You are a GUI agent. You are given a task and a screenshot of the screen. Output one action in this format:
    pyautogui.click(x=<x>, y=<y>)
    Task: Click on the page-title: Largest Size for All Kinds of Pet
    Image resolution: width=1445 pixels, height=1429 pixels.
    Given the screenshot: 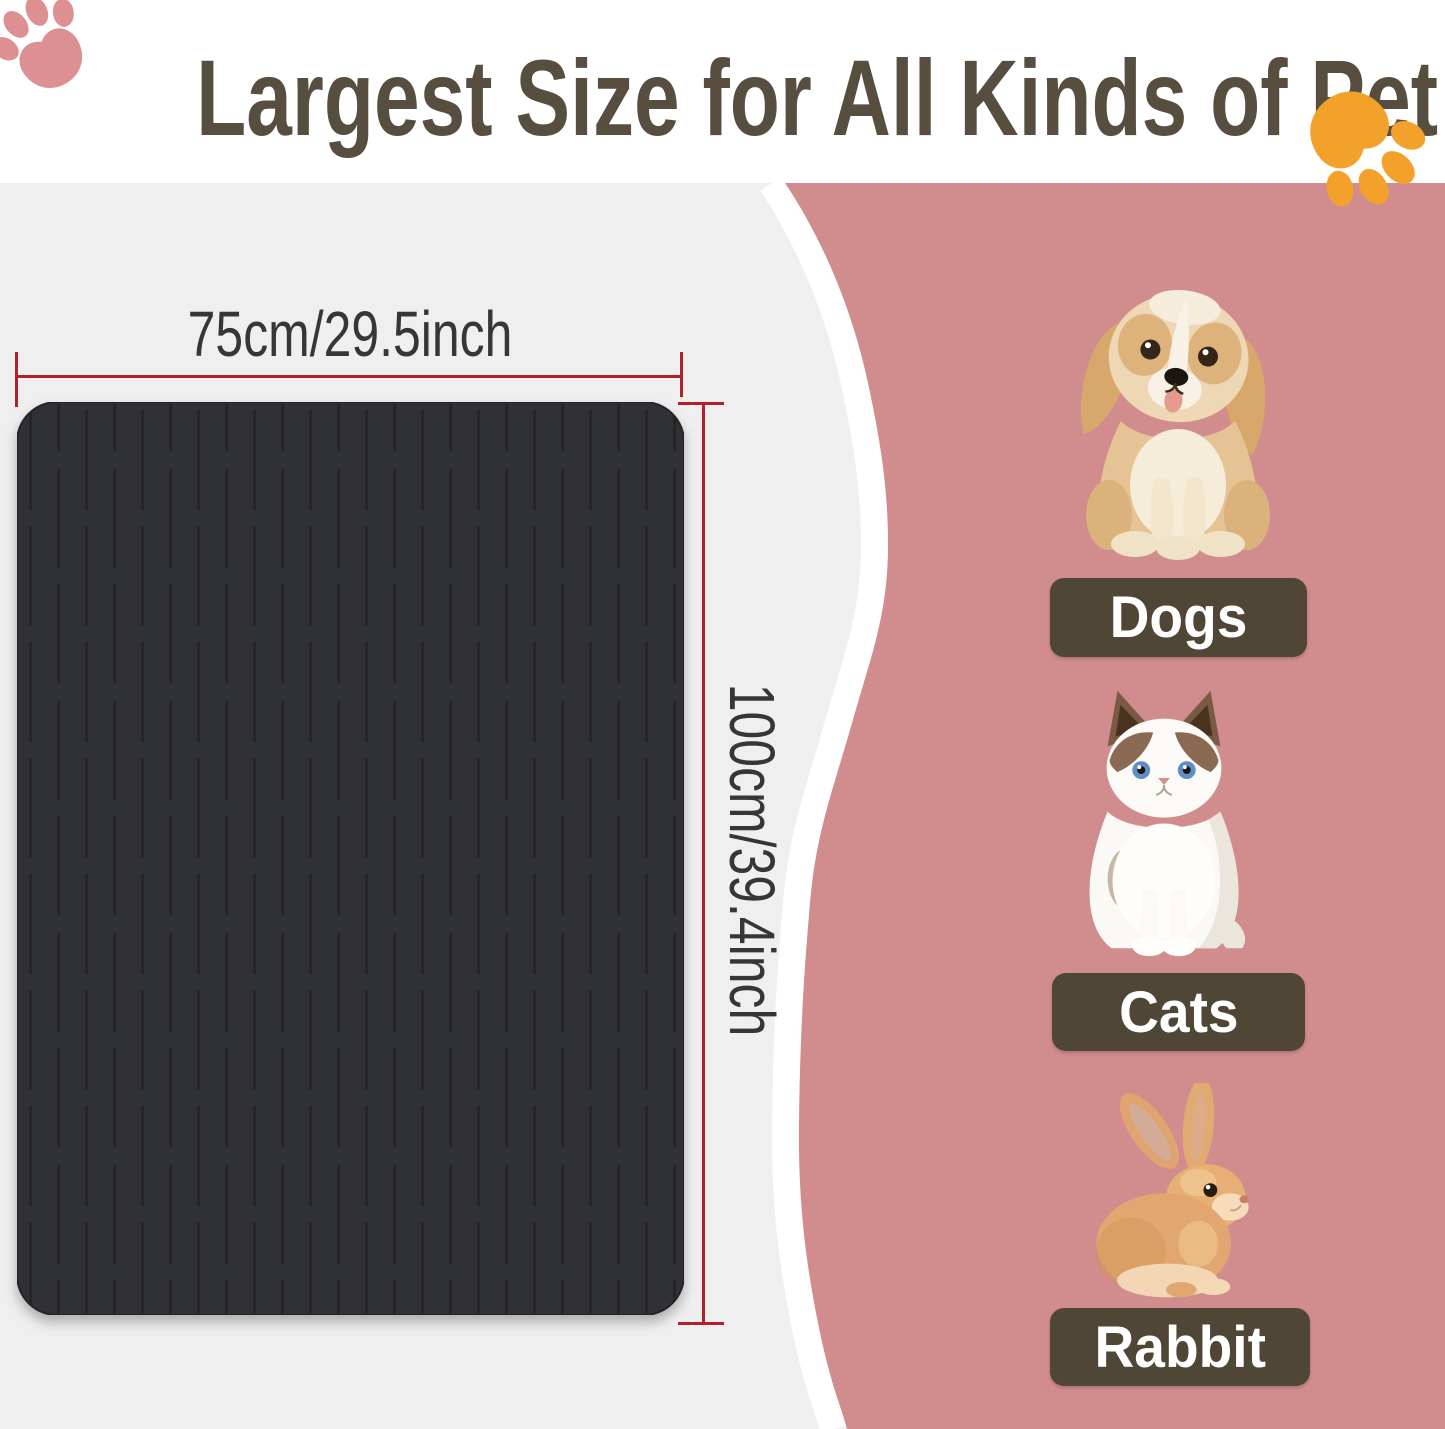 What is the action you would take?
    pyautogui.click(x=722, y=98)
    